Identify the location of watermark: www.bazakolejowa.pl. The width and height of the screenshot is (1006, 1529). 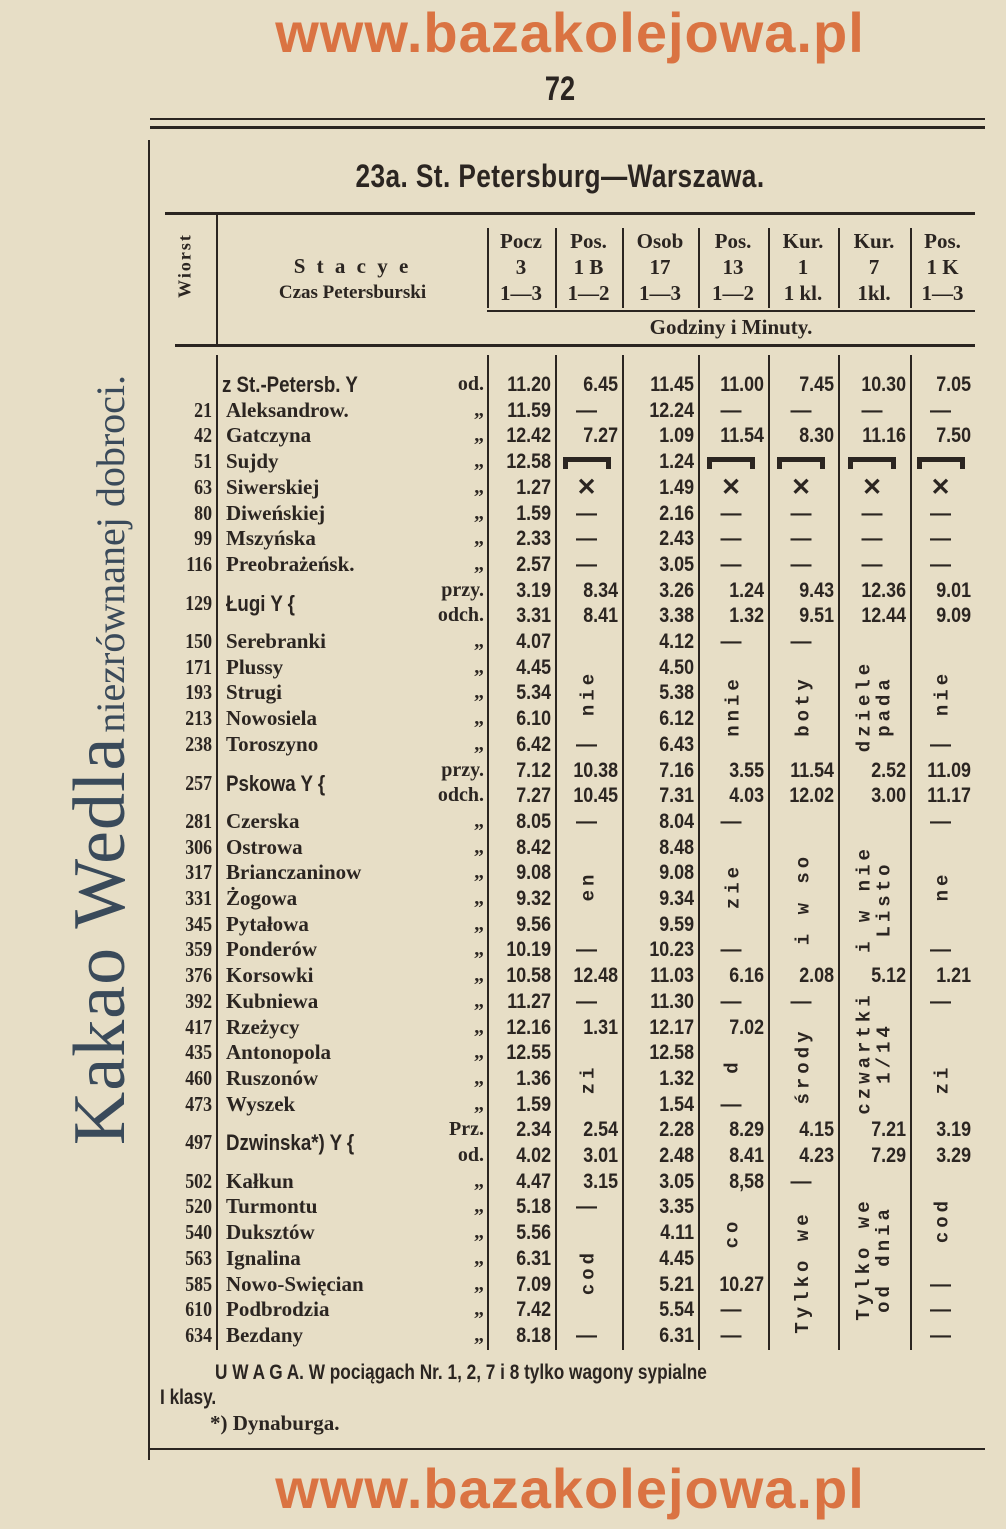
(570, 1488).